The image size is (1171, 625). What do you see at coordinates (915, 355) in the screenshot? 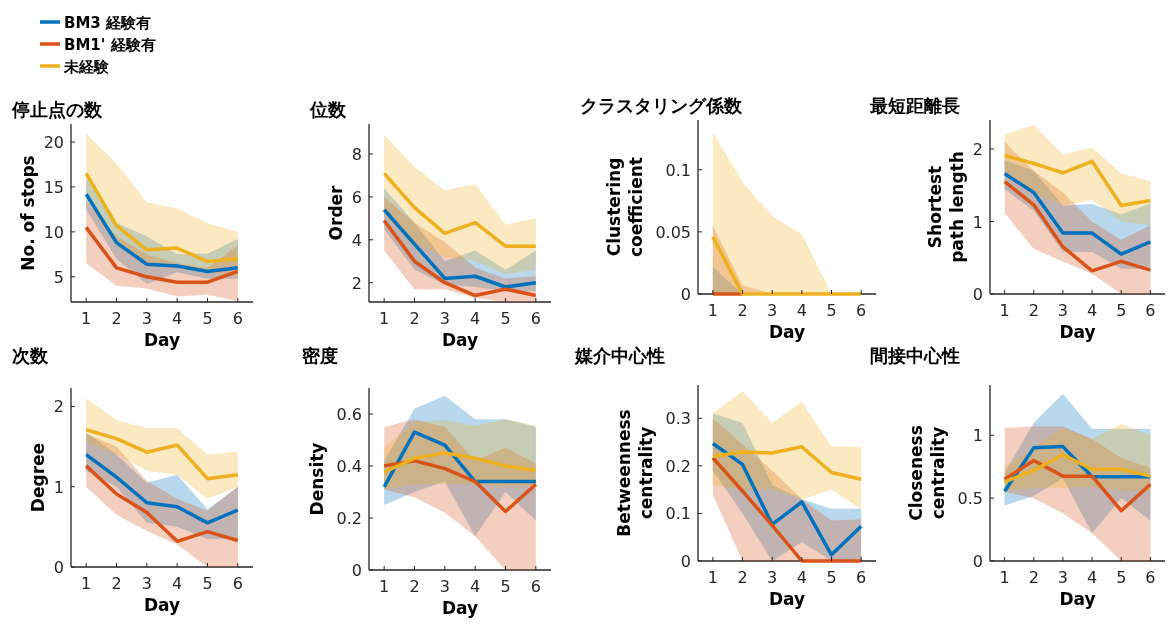
I see `chart-title: 間接中心性` at bounding box center [915, 355].